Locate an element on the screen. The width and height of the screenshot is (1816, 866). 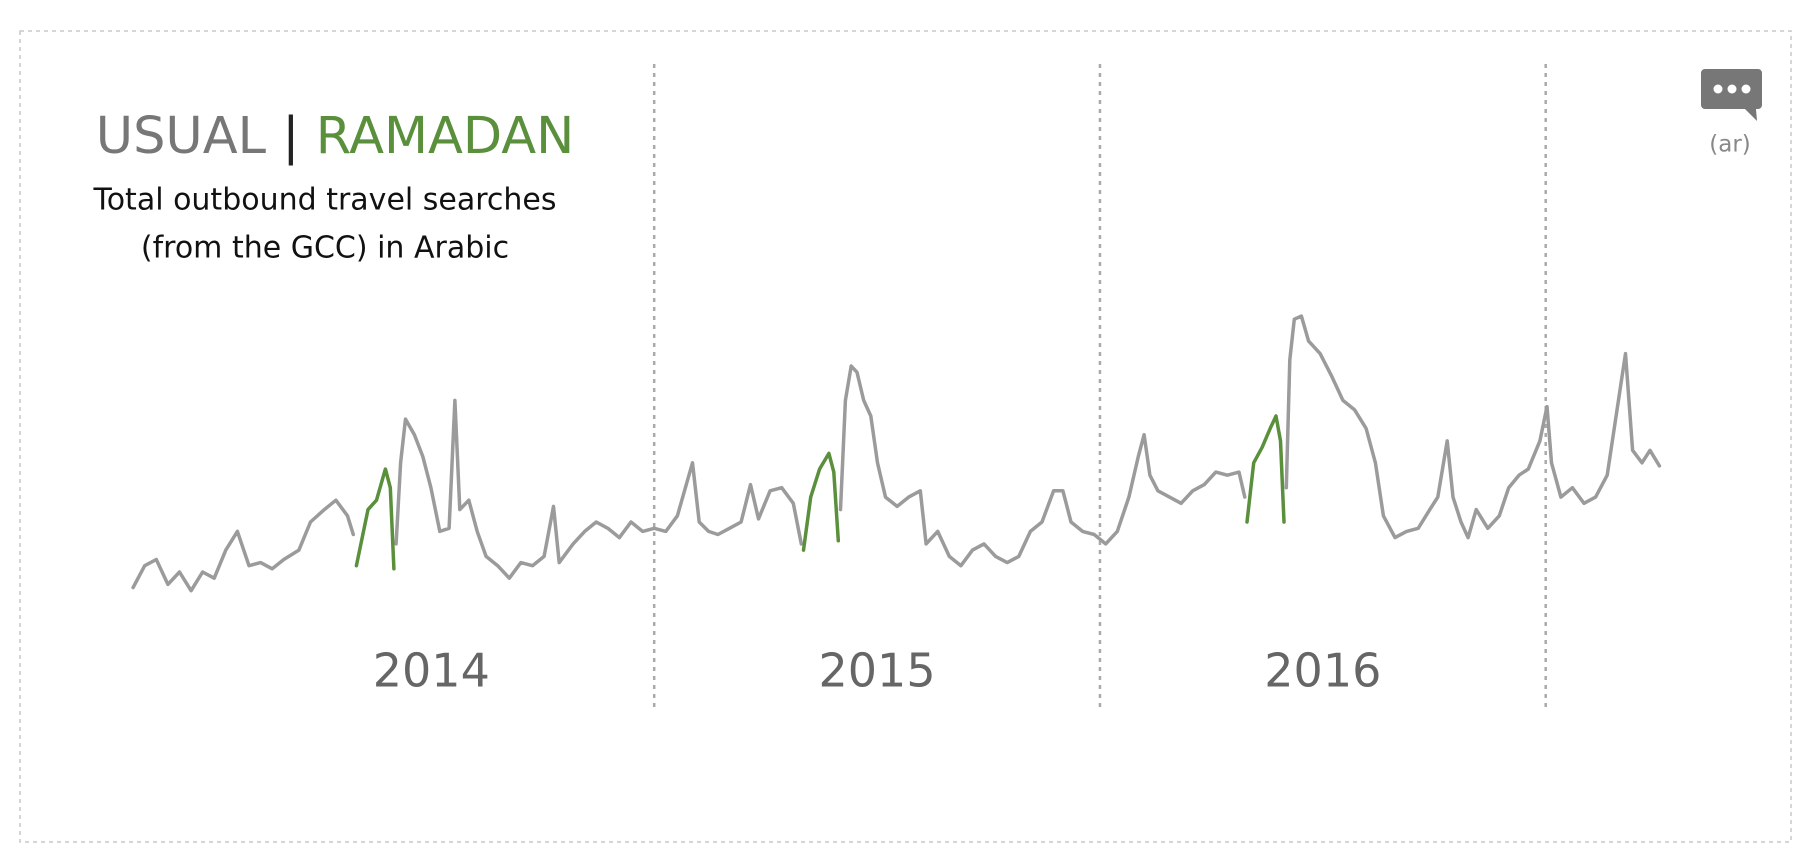
subtitle: (from the GCC) in Arabic is located at coordinates (325, 248).